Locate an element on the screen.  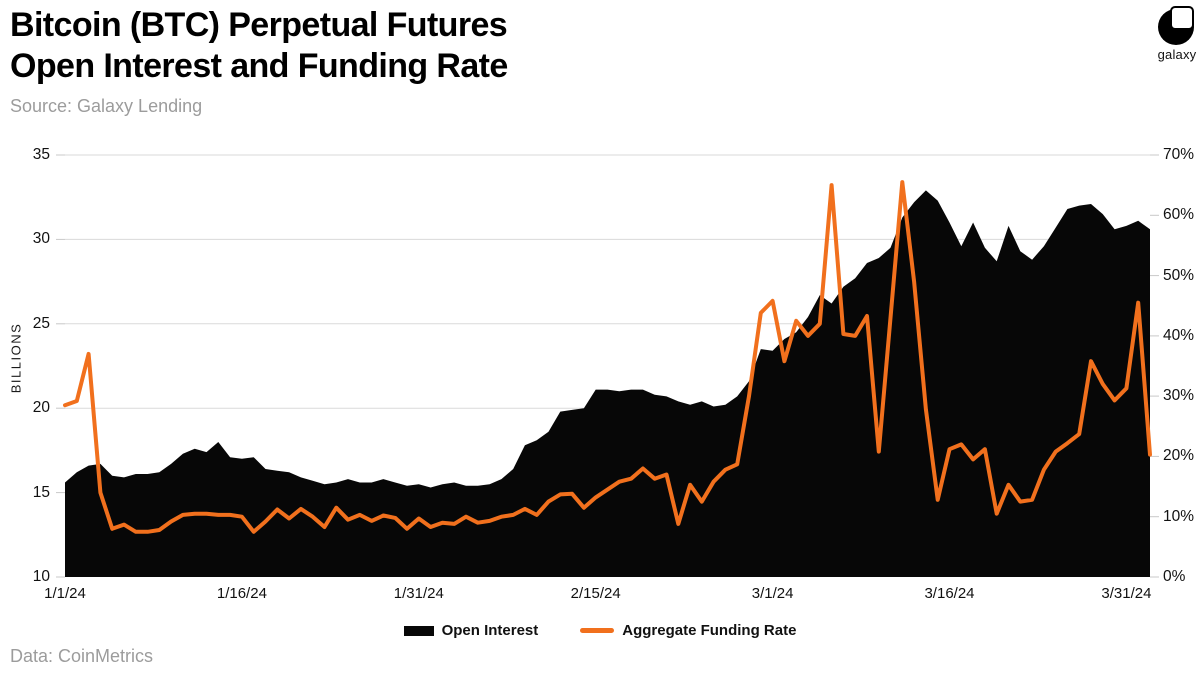
funding-rate-swatch is located at coordinates (597, 630).